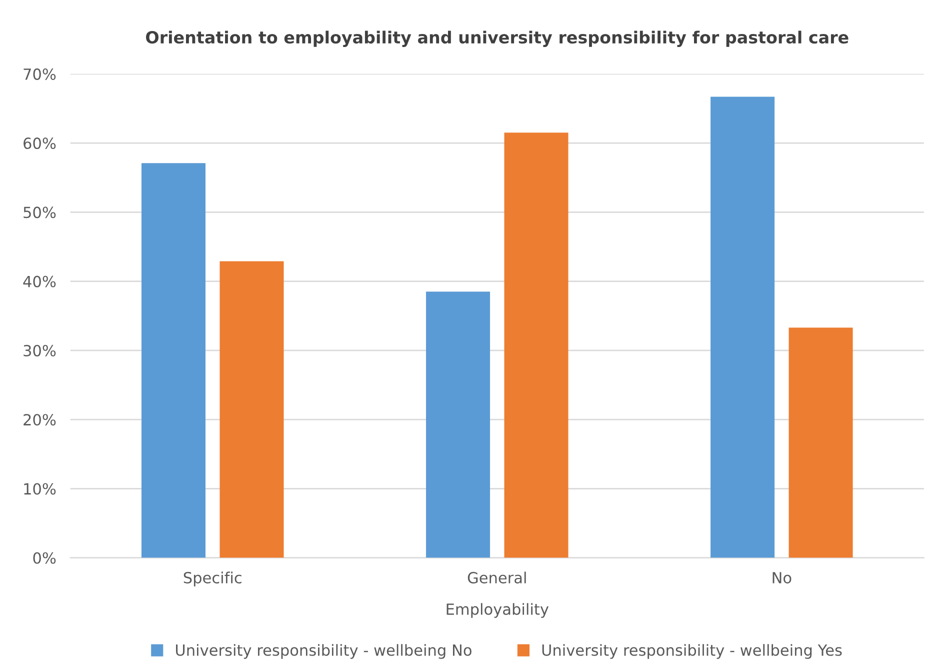 This screenshot has width=938, height=672. Describe the element at coordinates (40, 489) in the screenshot. I see `y-tick-label: 10%` at that location.